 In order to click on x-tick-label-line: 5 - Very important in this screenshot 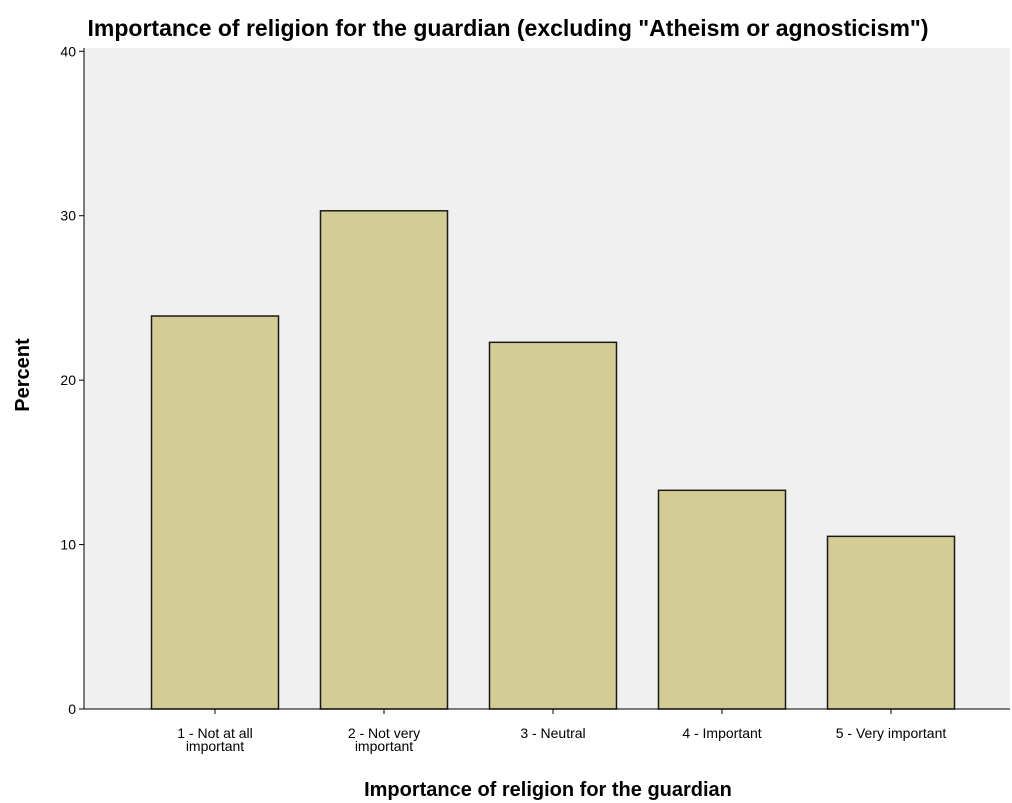, I will do `click(891, 733)`.